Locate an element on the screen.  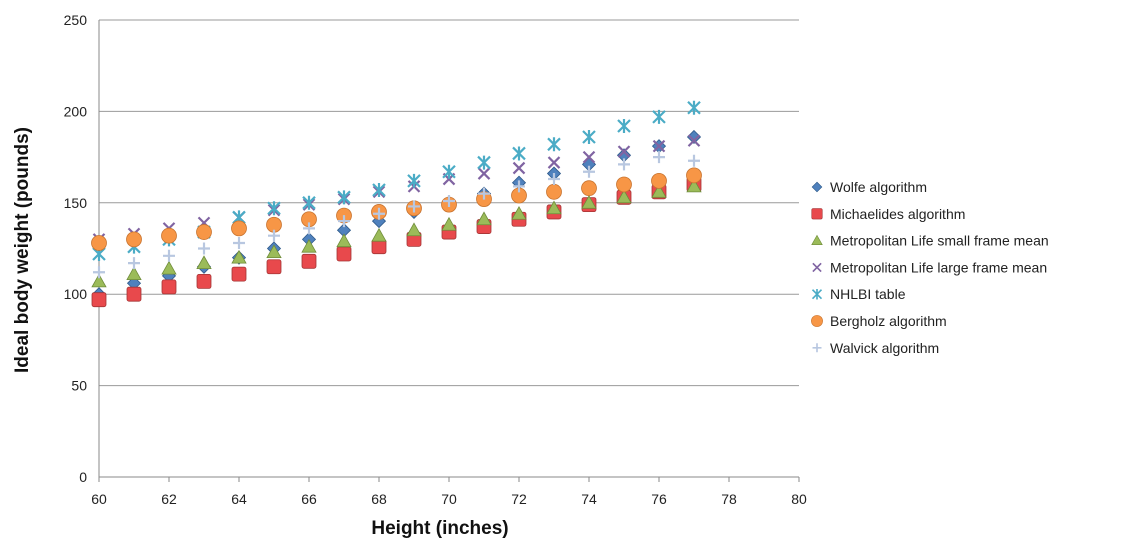
y-tick-label: 200 is located at coordinates (76, 111).